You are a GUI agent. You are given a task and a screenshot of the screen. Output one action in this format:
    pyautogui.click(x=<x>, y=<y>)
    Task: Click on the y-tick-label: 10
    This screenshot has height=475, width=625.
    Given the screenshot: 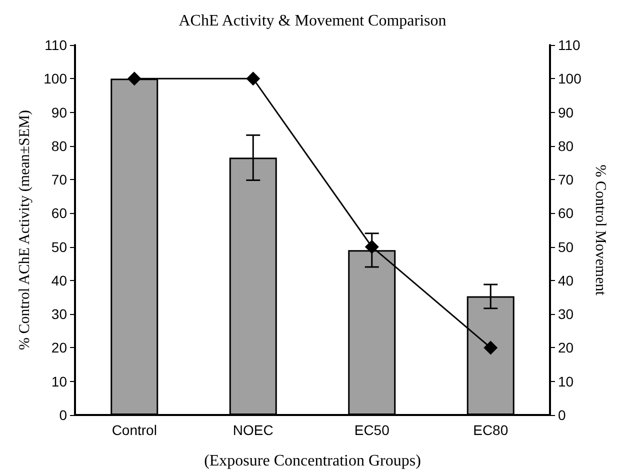 What is the action you would take?
    pyautogui.click(x=59, y=381)
    